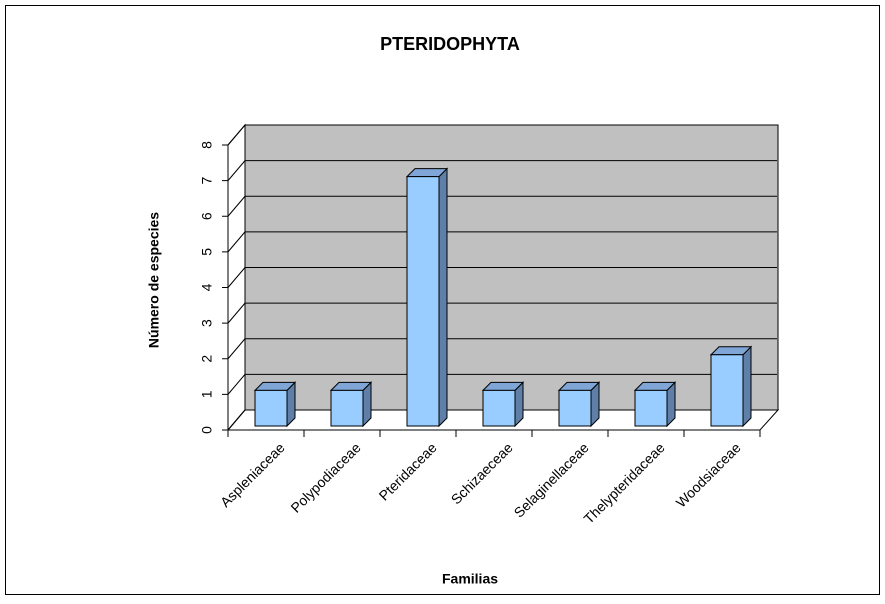  What do you see at coordinates (207, 323) in the screenshot?
I see `y-tick-label: 3` at bounding box center [207, 323].